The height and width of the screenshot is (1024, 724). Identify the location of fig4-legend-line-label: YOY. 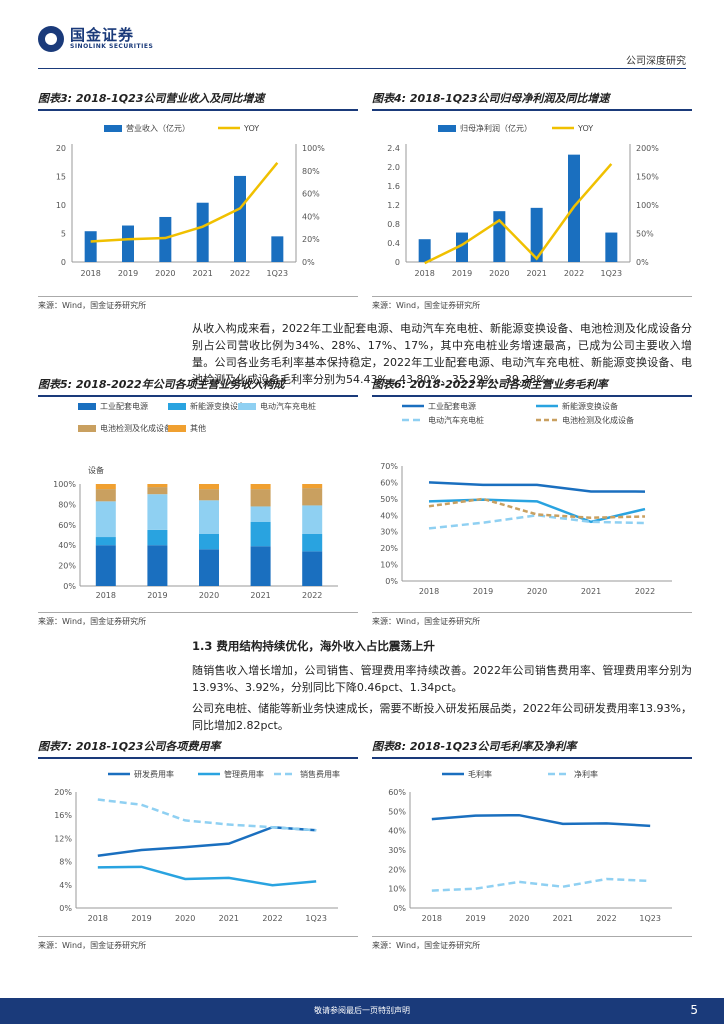
(585, 128).